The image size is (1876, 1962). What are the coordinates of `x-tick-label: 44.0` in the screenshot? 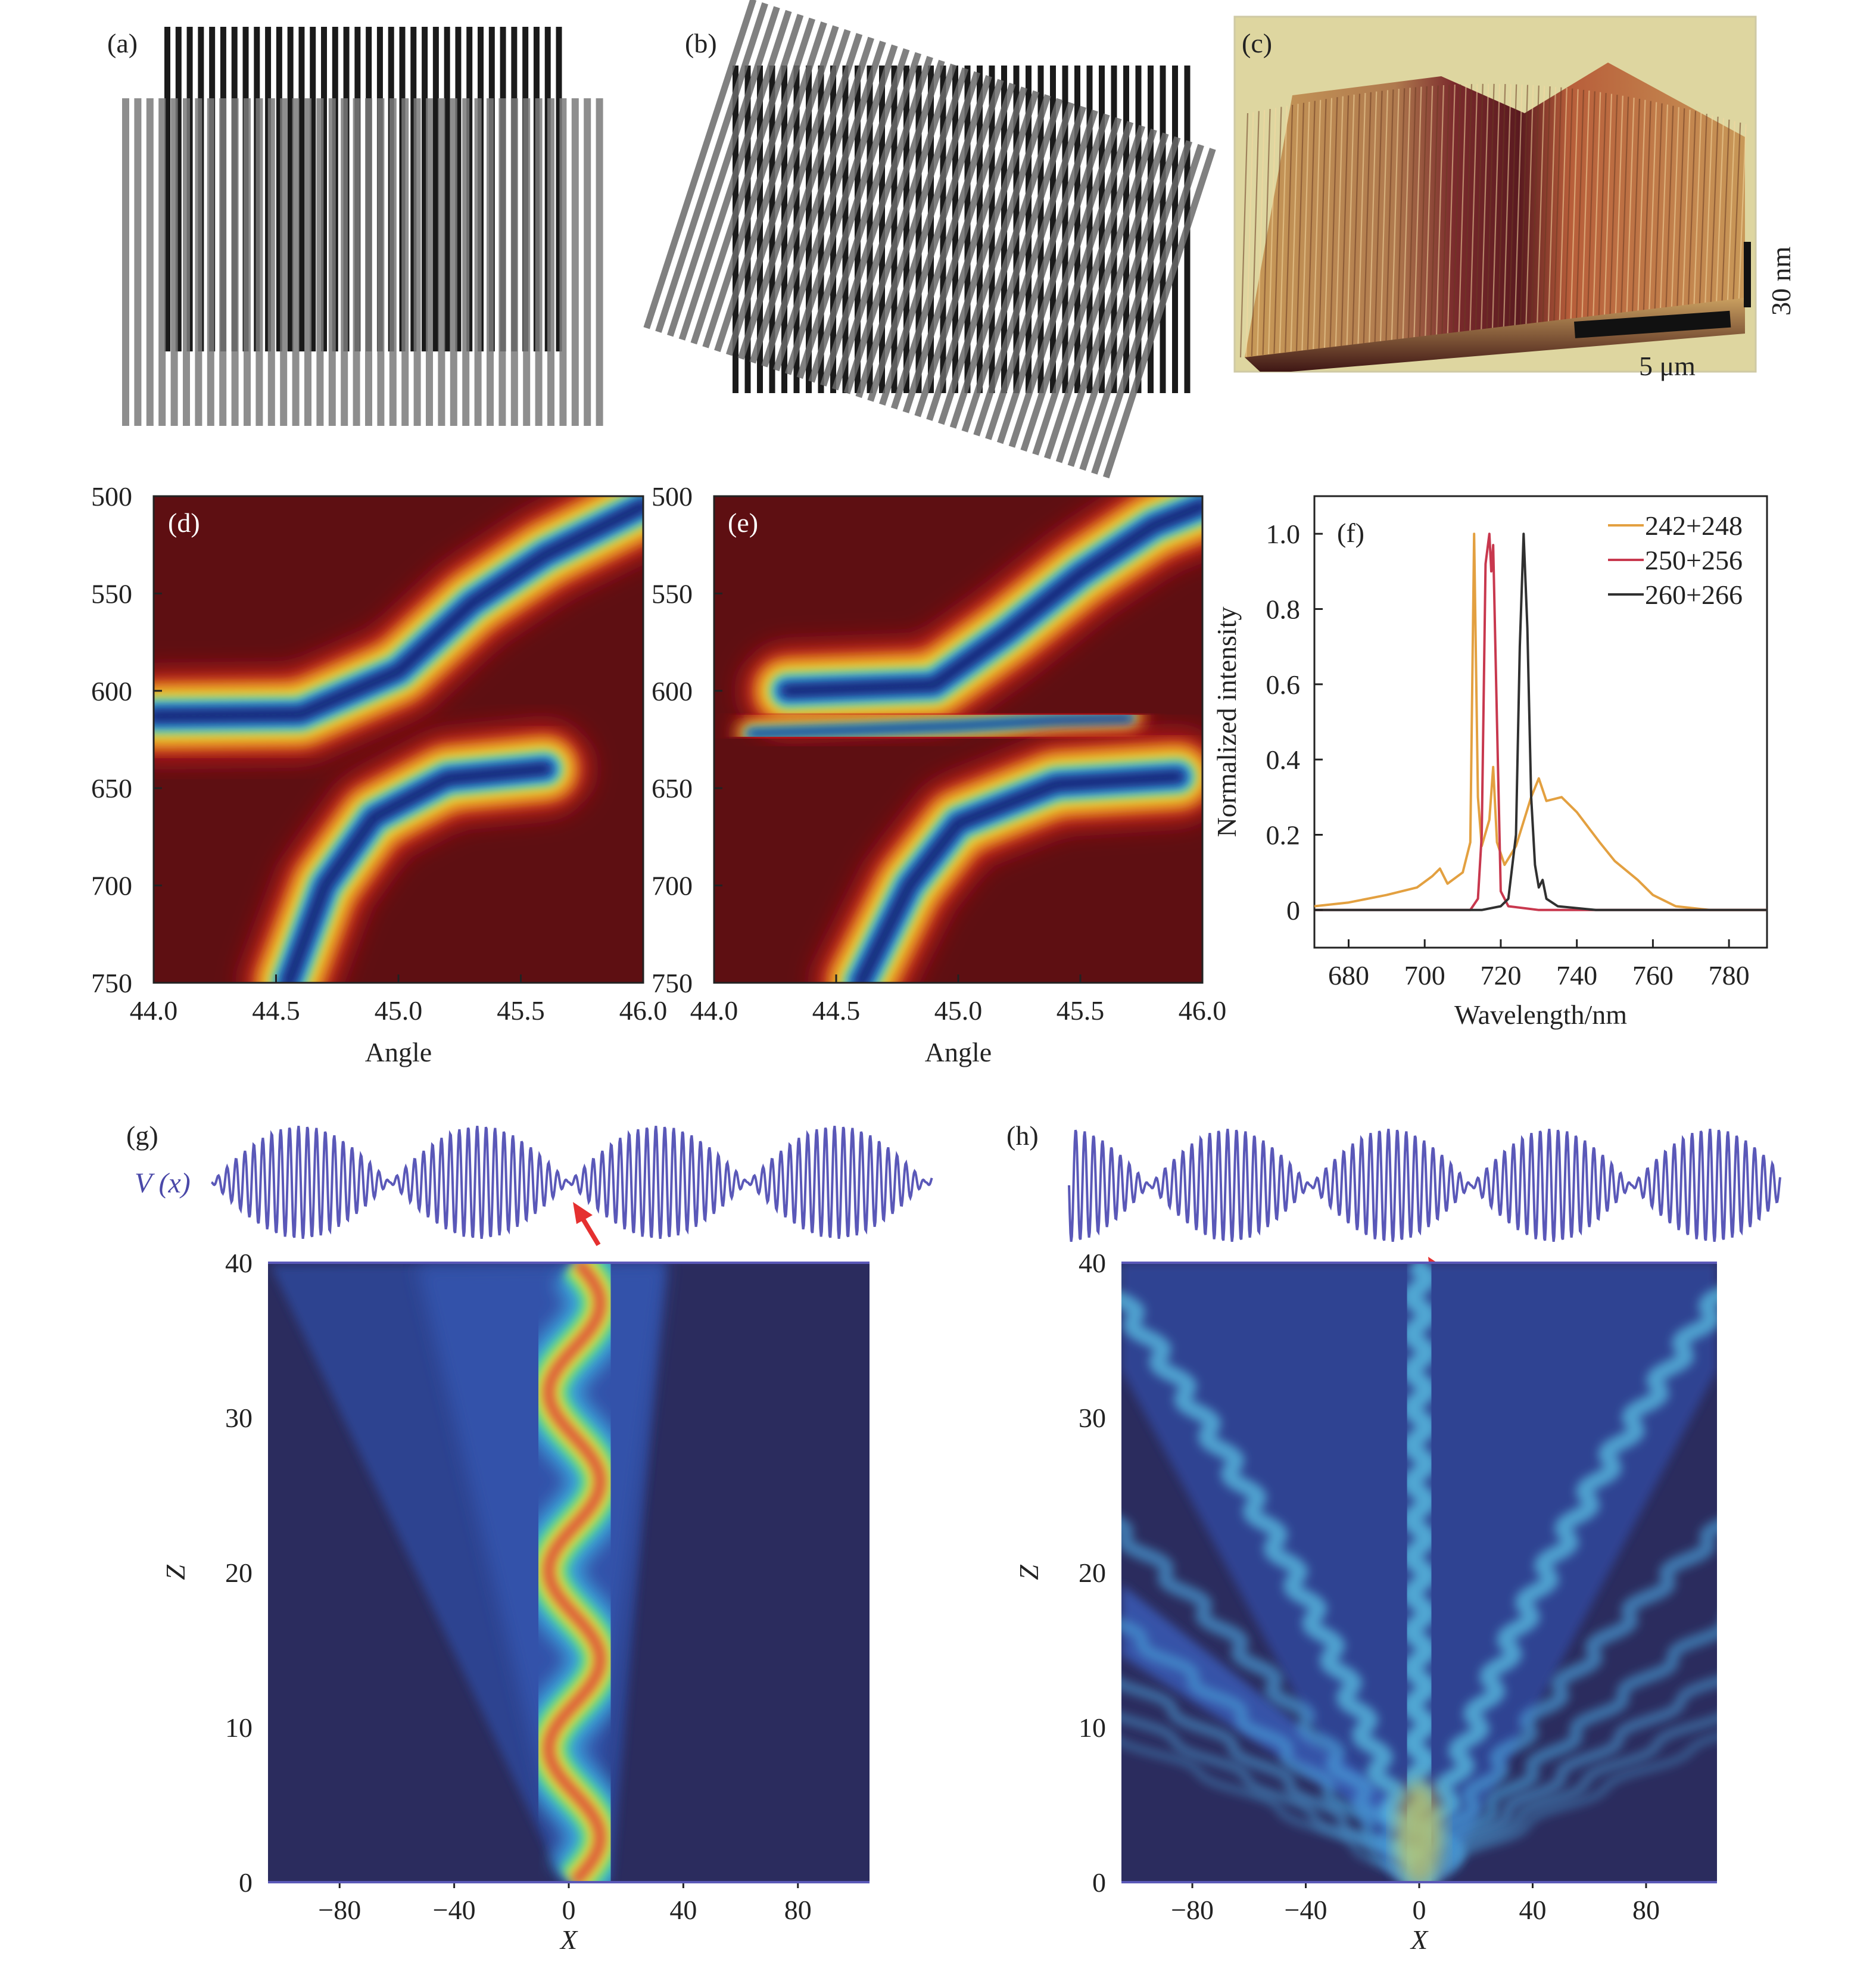 It's located at (714, 1010).